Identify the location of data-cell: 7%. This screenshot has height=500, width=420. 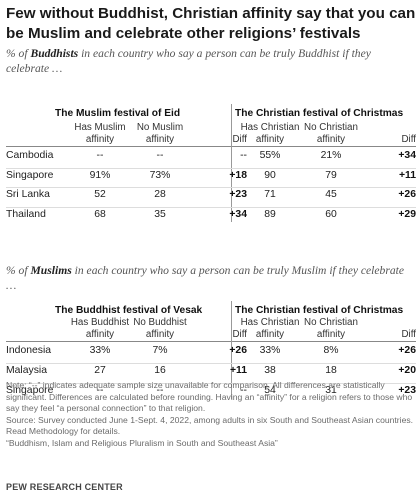
(160, 350).